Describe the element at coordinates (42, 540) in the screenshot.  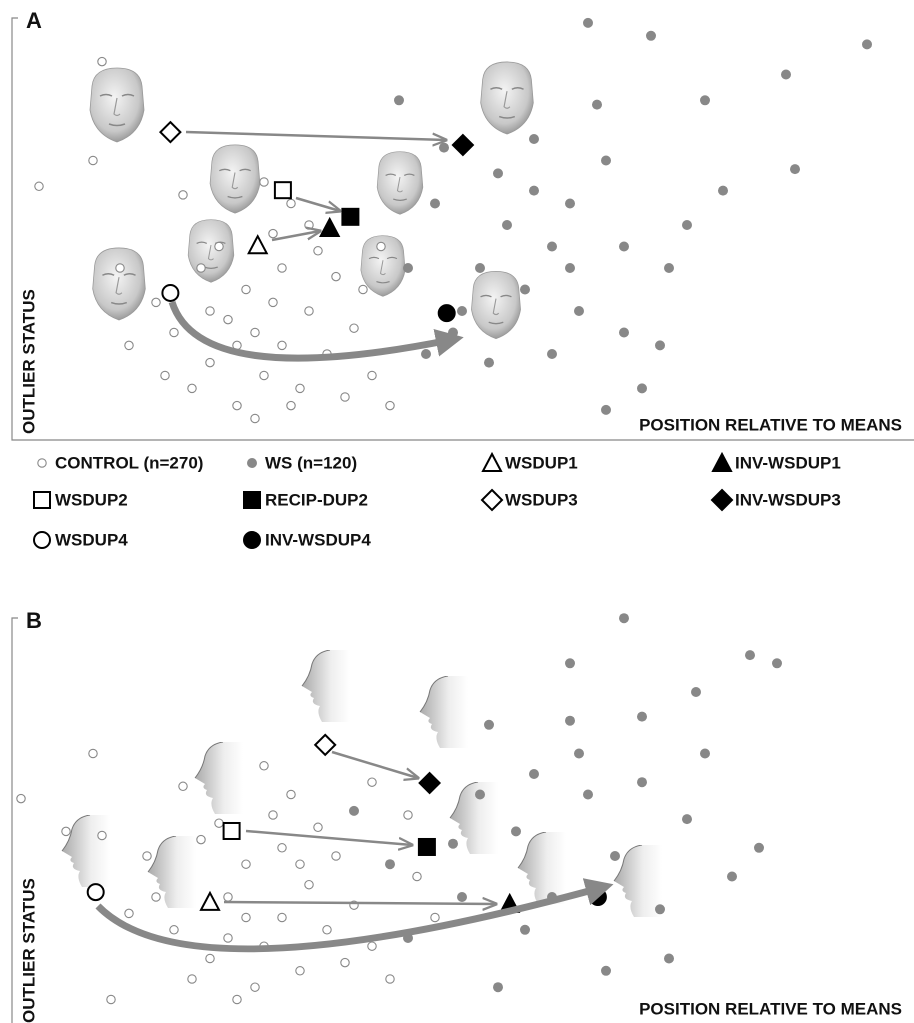
I see `marker-circle` at that location.